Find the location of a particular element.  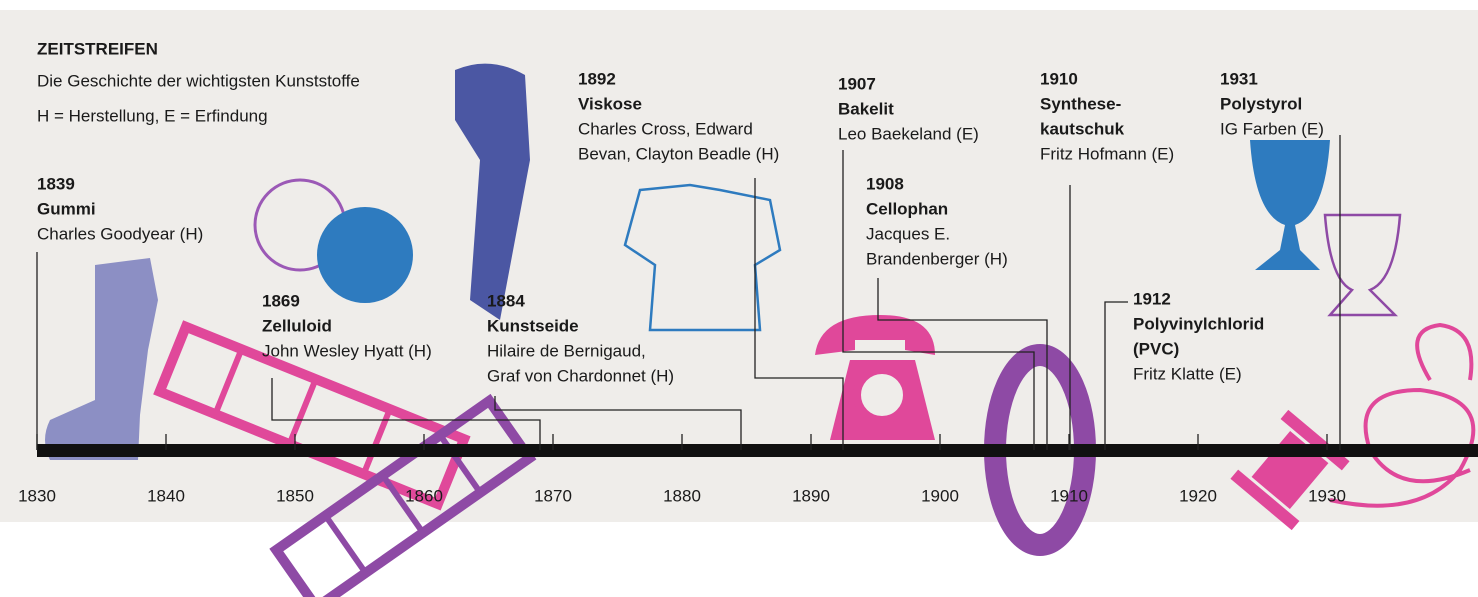

tick-label: 1870 is located at coordinates (553, 495).